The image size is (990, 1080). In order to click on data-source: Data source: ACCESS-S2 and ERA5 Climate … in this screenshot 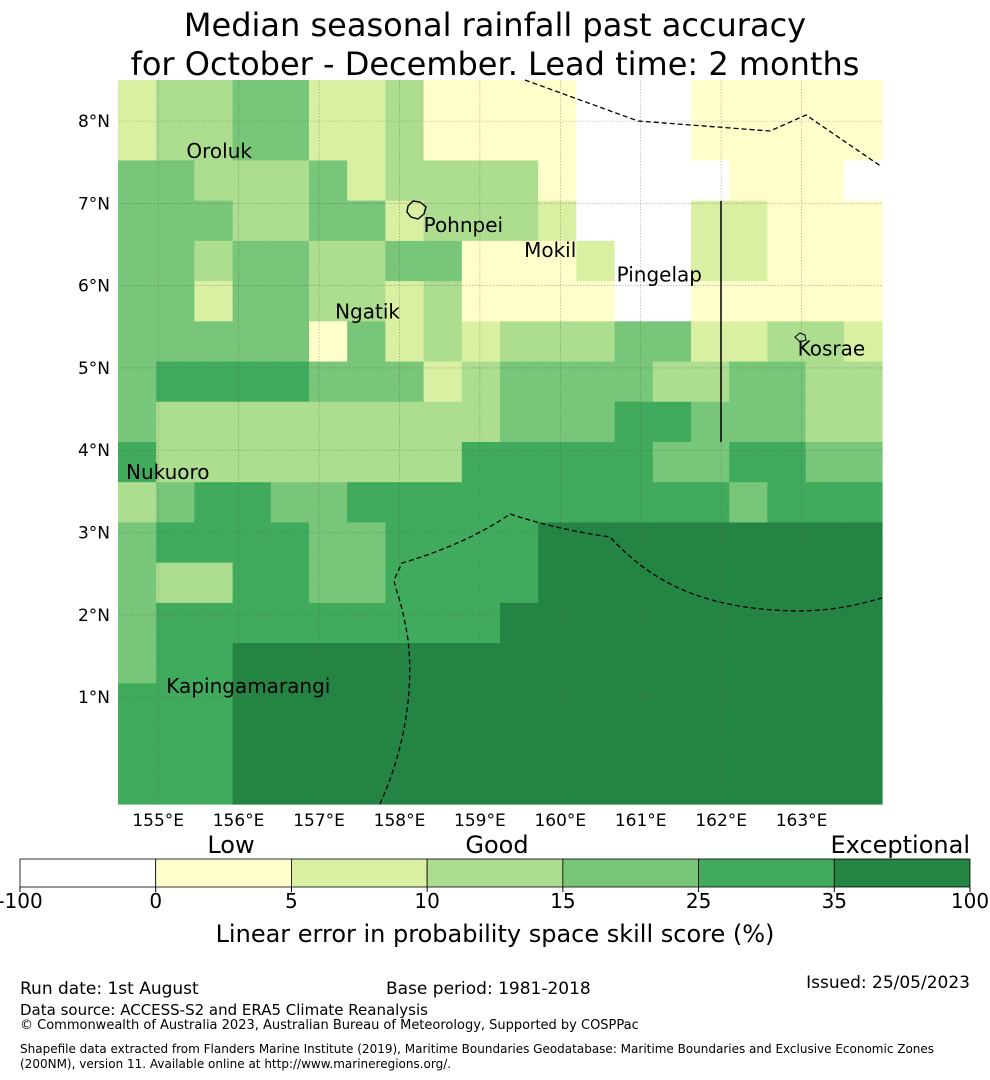, I will do `click(224, 1010)`.